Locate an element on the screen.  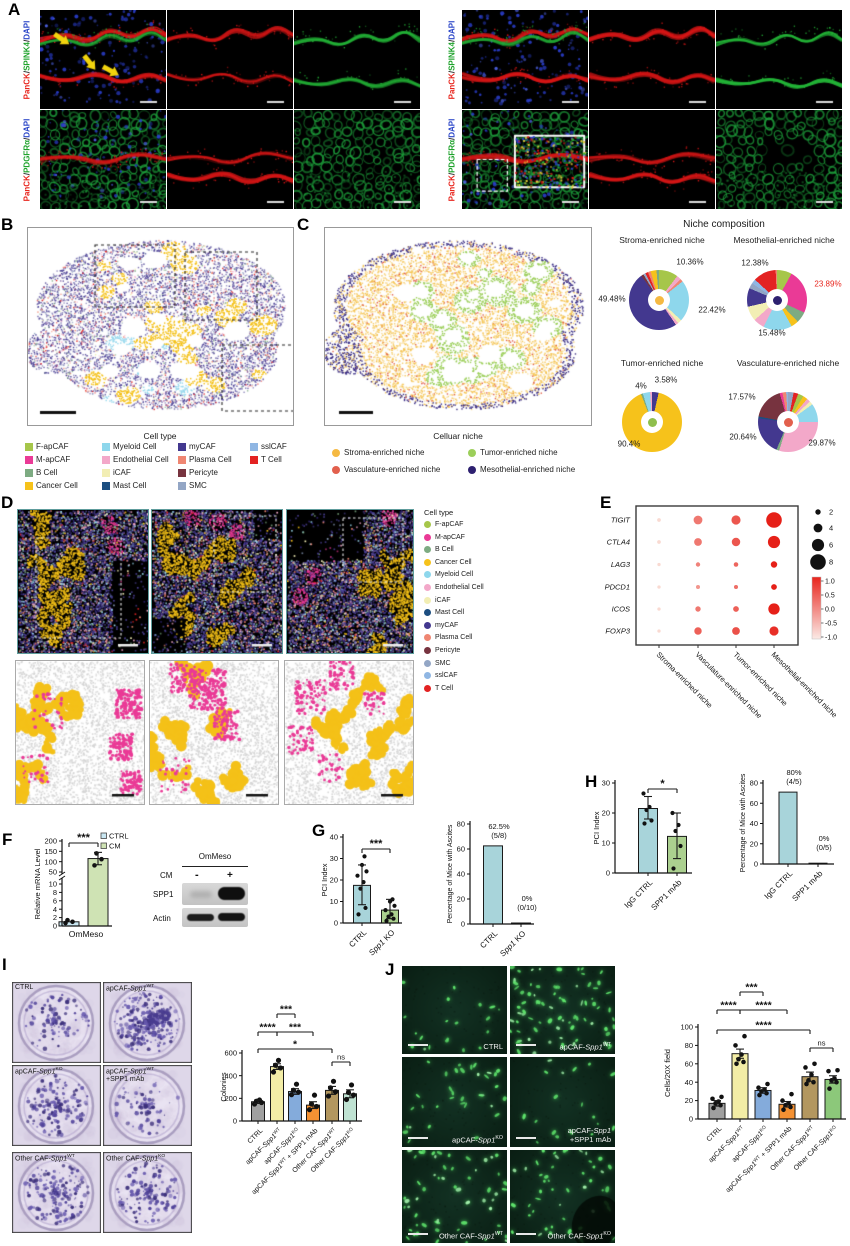
d-legend-dot-pericyte is located at coordinates (427, 650).